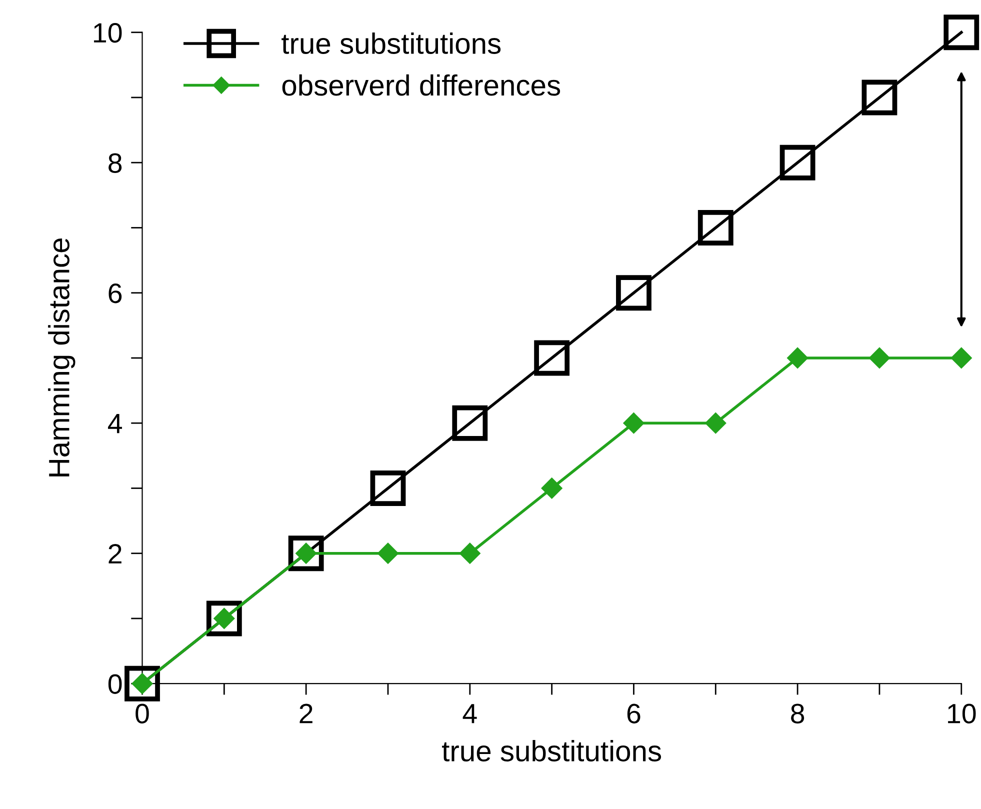 This screenshot has width=981, height=809. I want to click on x-tick-label: 0, so click(142, 714).